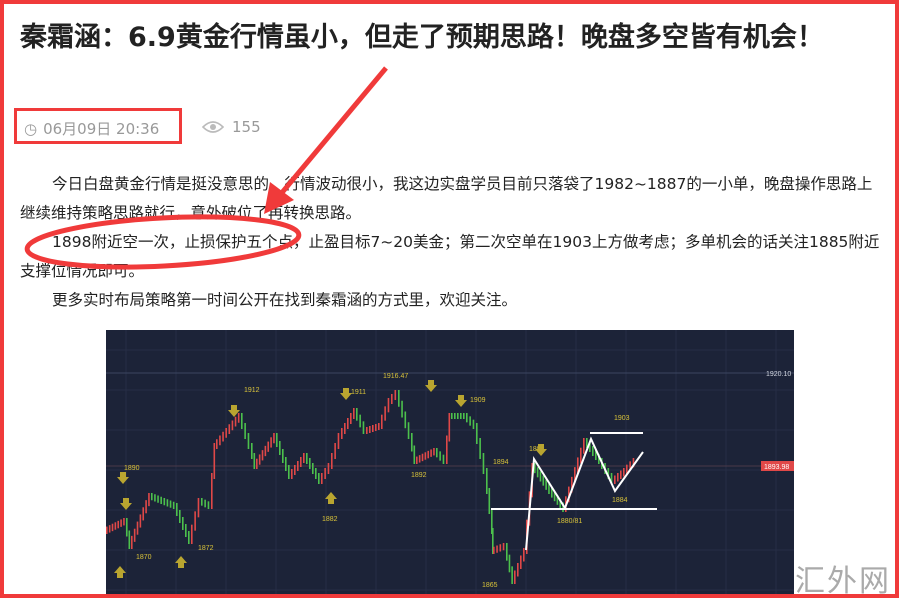  Describe the element at coordinates (422, 37) in the screenshot. I see `article-title: 秦霜涵：6.9黄金行情虽小，但走了预期思路！晚盘多空皆有机会！` at that location.